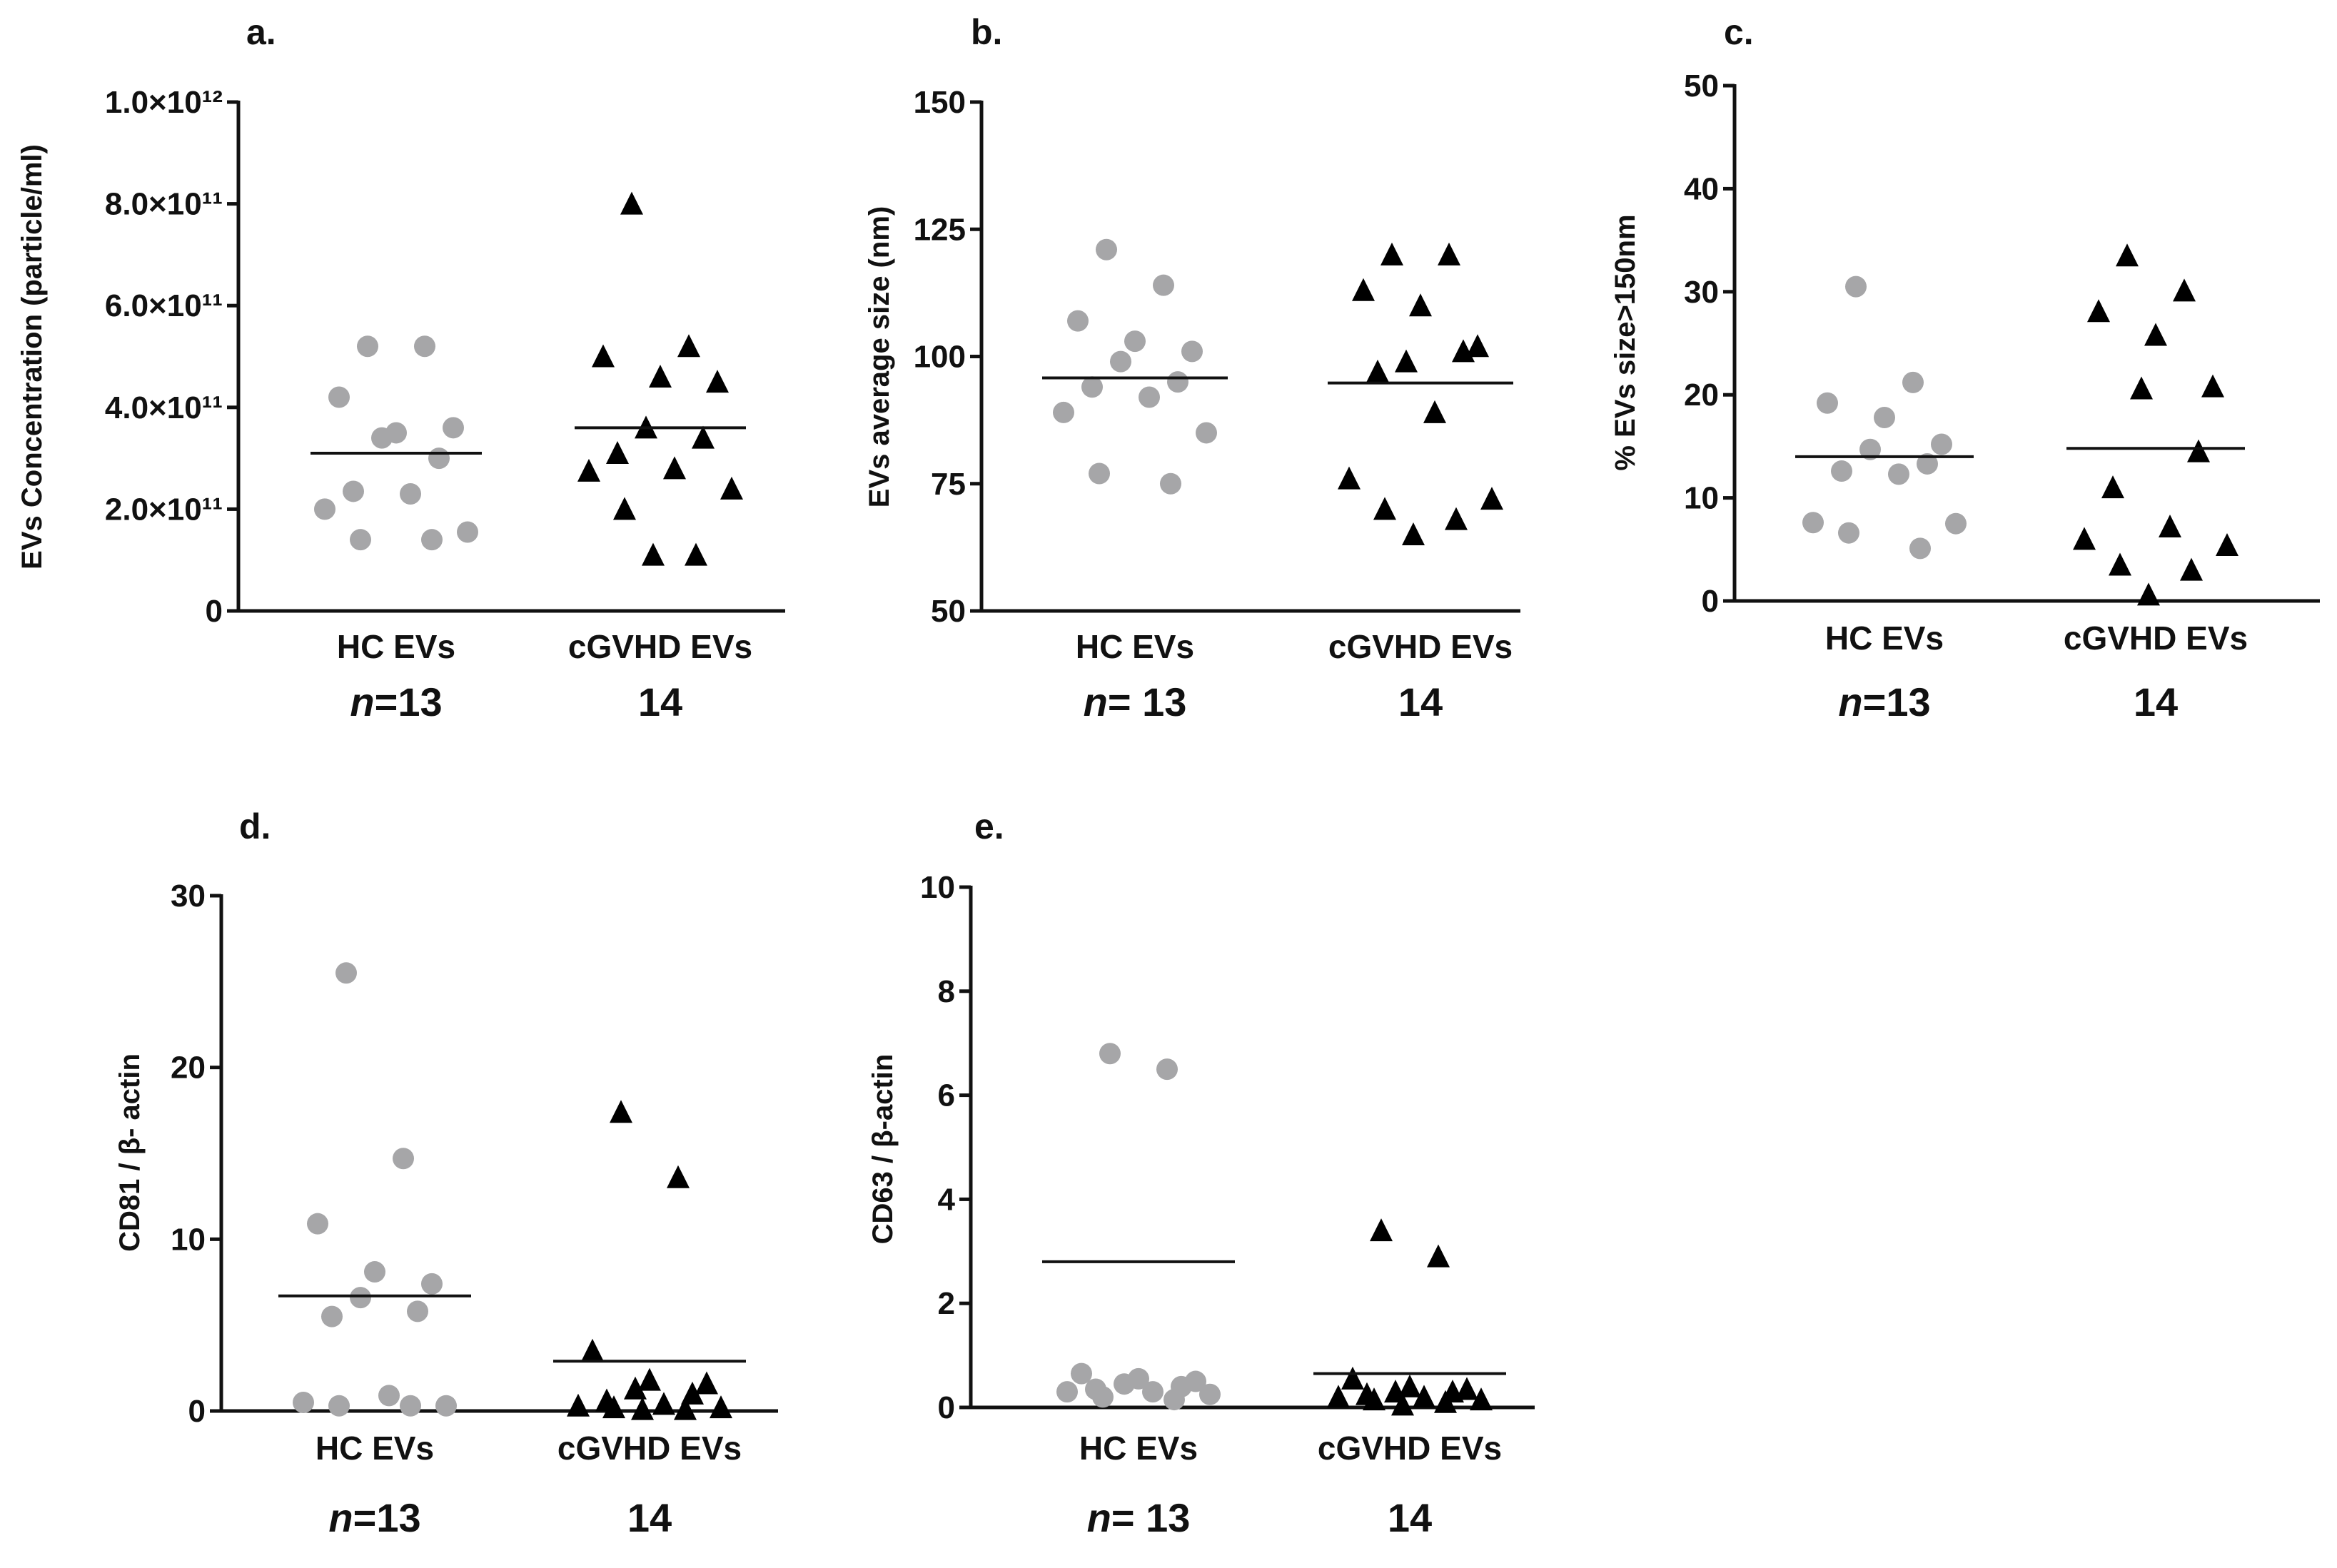  What do you see at coordinates (940, 102) in the screenshot?
I see `y-tick-label: 150` at bounding box center [940, 102].